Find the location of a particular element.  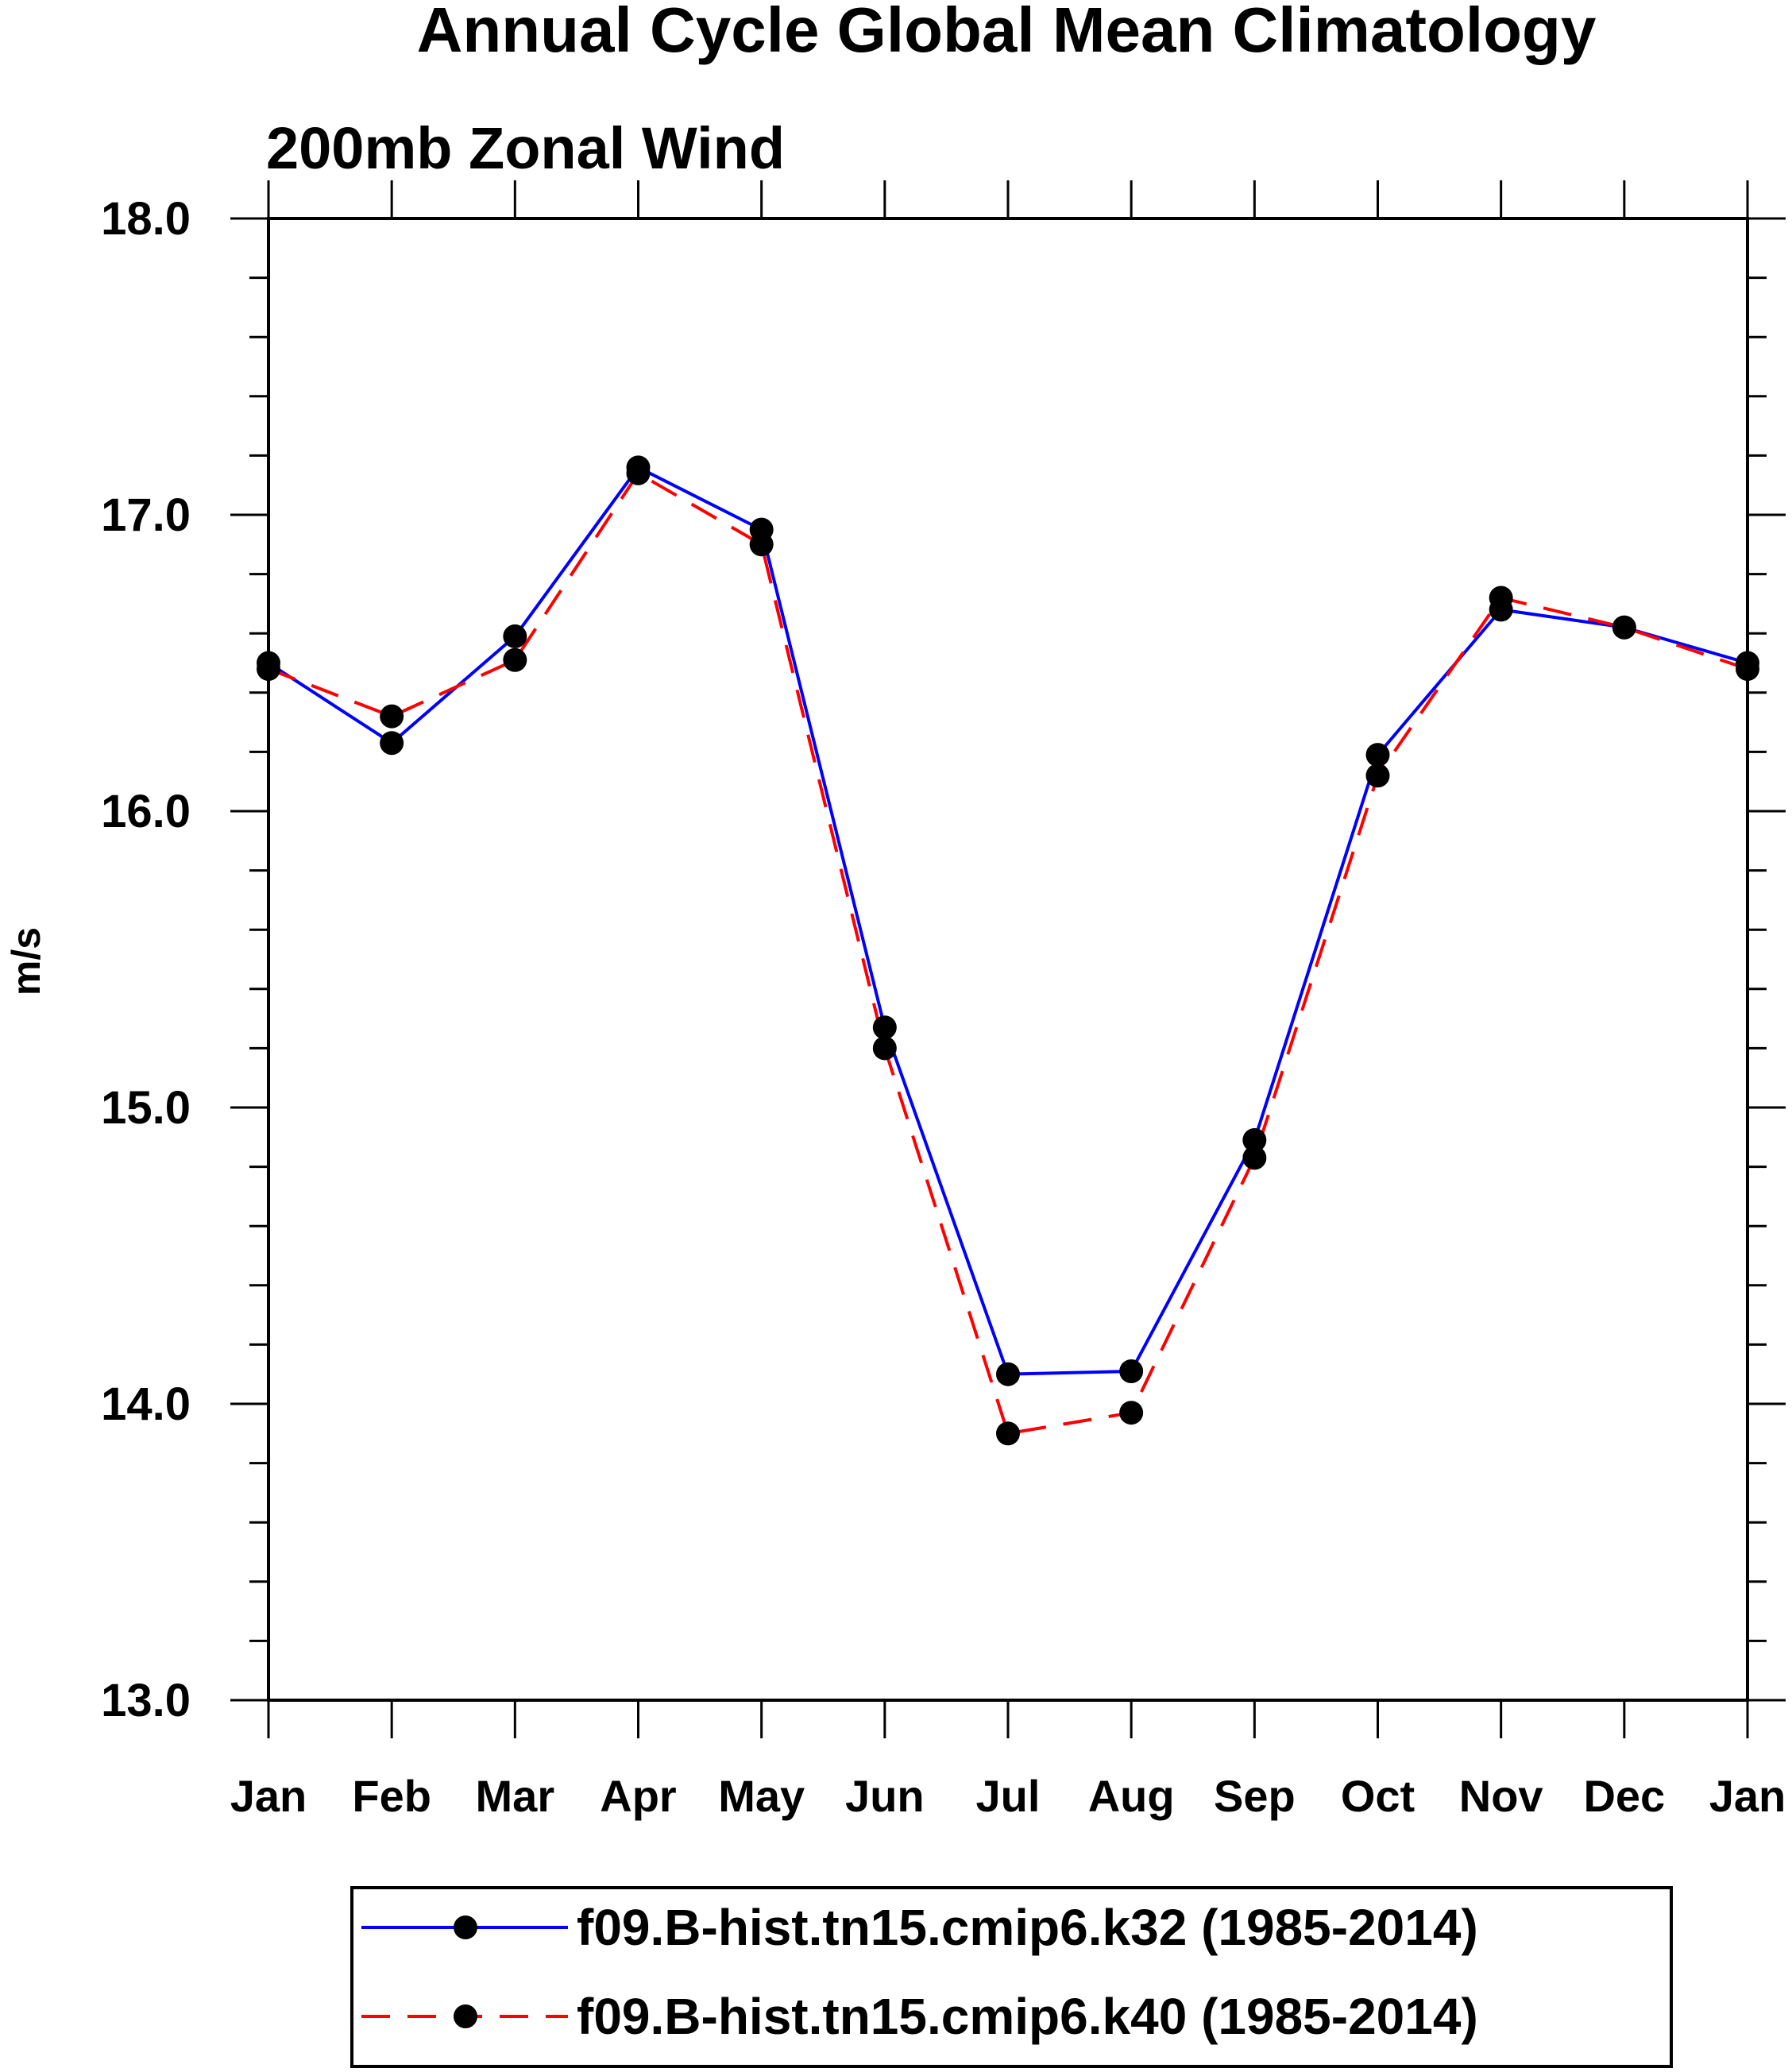

y-tick-label: 15.0 is located at coordinates (146, 1108).